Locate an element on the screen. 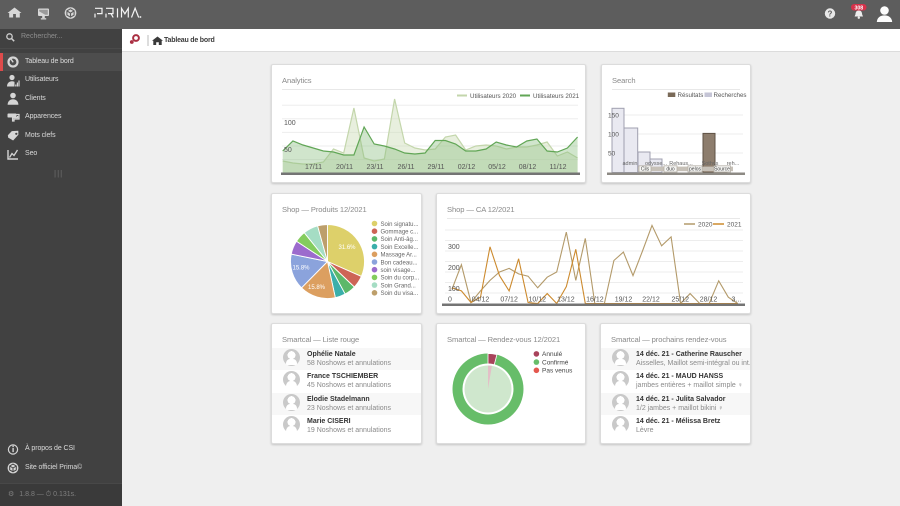 The image size is (900, 506). svg-text: Recherches is located at coordinates (730, 95).